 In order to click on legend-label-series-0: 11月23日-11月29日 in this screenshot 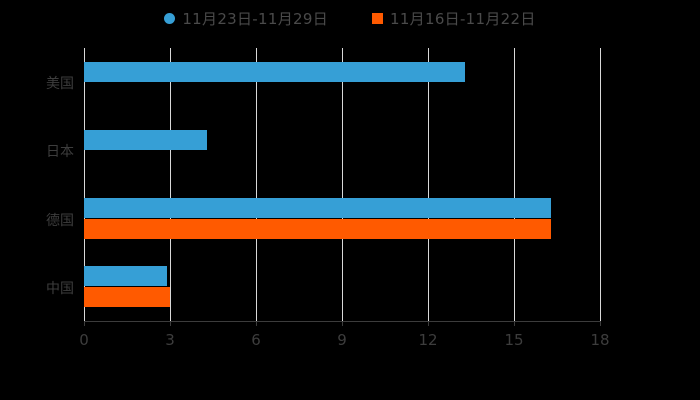, I will do `click(255, 18)`.